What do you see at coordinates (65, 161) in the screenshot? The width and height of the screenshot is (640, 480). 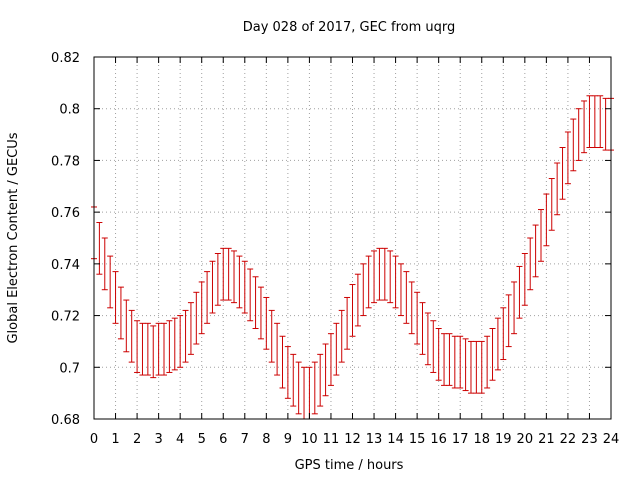 I see `y-tick-label-5: 0.78` at bounding box center [65, 161].